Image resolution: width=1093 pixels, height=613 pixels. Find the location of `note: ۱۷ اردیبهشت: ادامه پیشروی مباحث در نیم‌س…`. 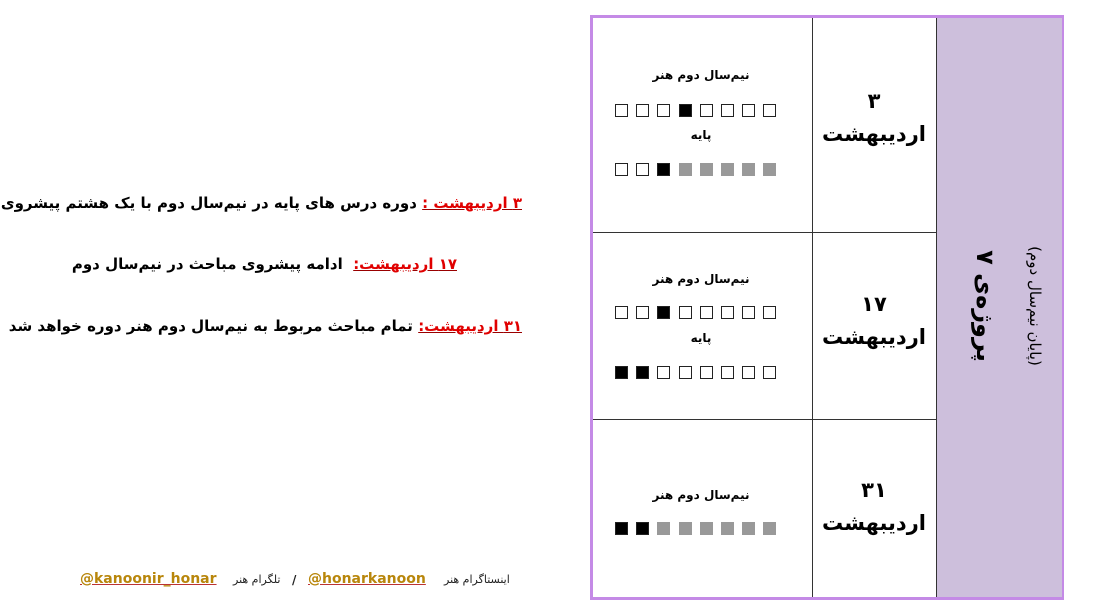

note: ۱۷ اردیبهشت: ادامه پیشروی مباحث در نیم‌س… is located at coordinates (228, 264).